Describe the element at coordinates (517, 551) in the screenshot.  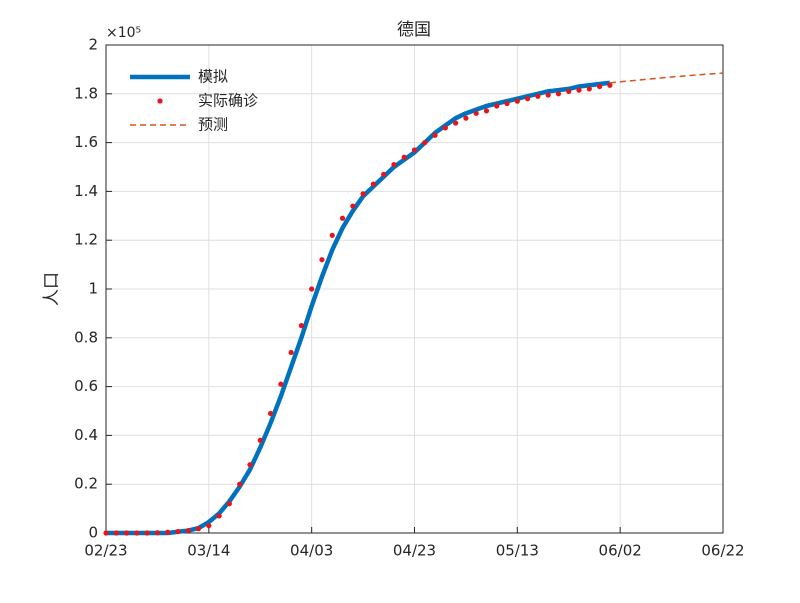
I see `x-tick-label: 05/13` at that location.